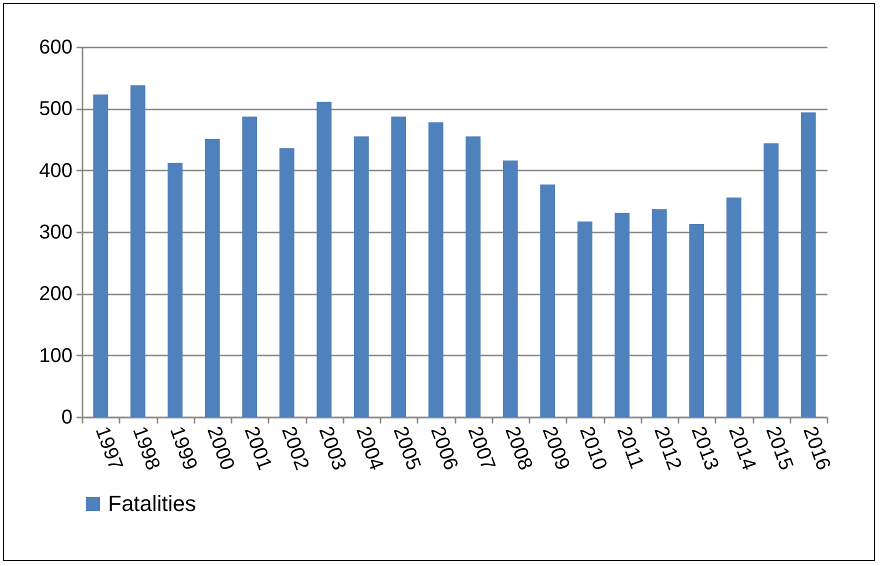  What do you see at coordinates (406, 449) in the screenshot?
I see `x-tick-label: 2005` at bounding box center [406, 449].